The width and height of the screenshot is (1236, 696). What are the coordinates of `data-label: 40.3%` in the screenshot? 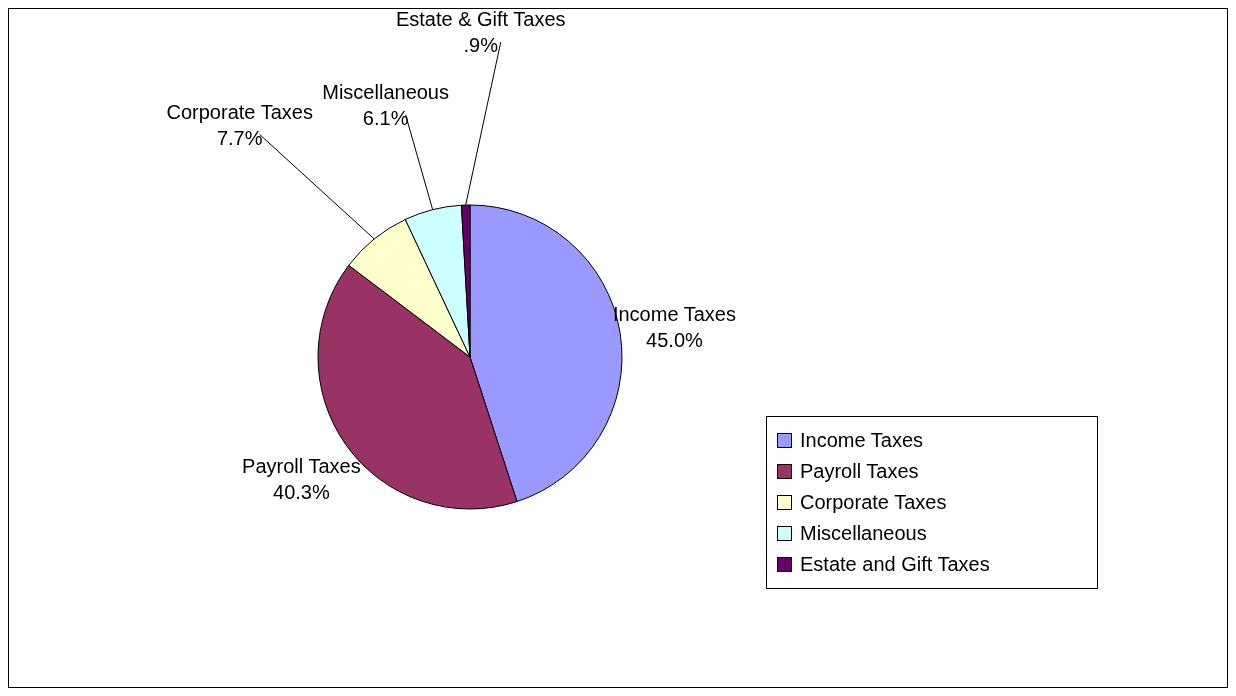 It's located at (301, 492).